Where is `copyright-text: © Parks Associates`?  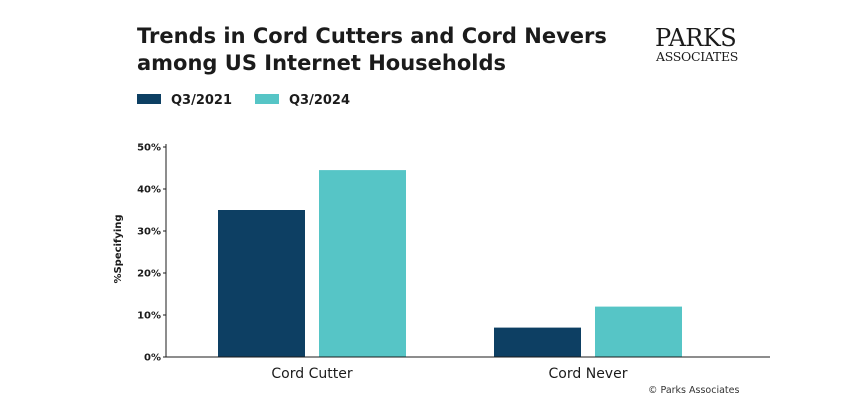
copyright-text: © Parks Associates is located at coordinates (693, 390).